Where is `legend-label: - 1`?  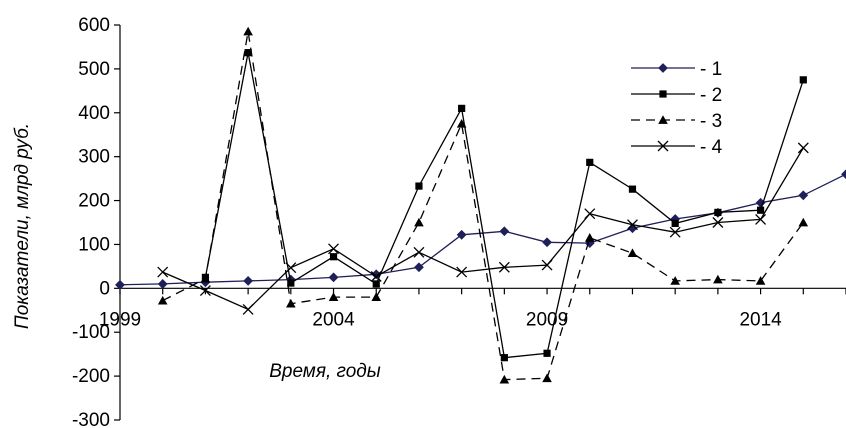
legend-label: - 1 is located at coordinates (711, 69).